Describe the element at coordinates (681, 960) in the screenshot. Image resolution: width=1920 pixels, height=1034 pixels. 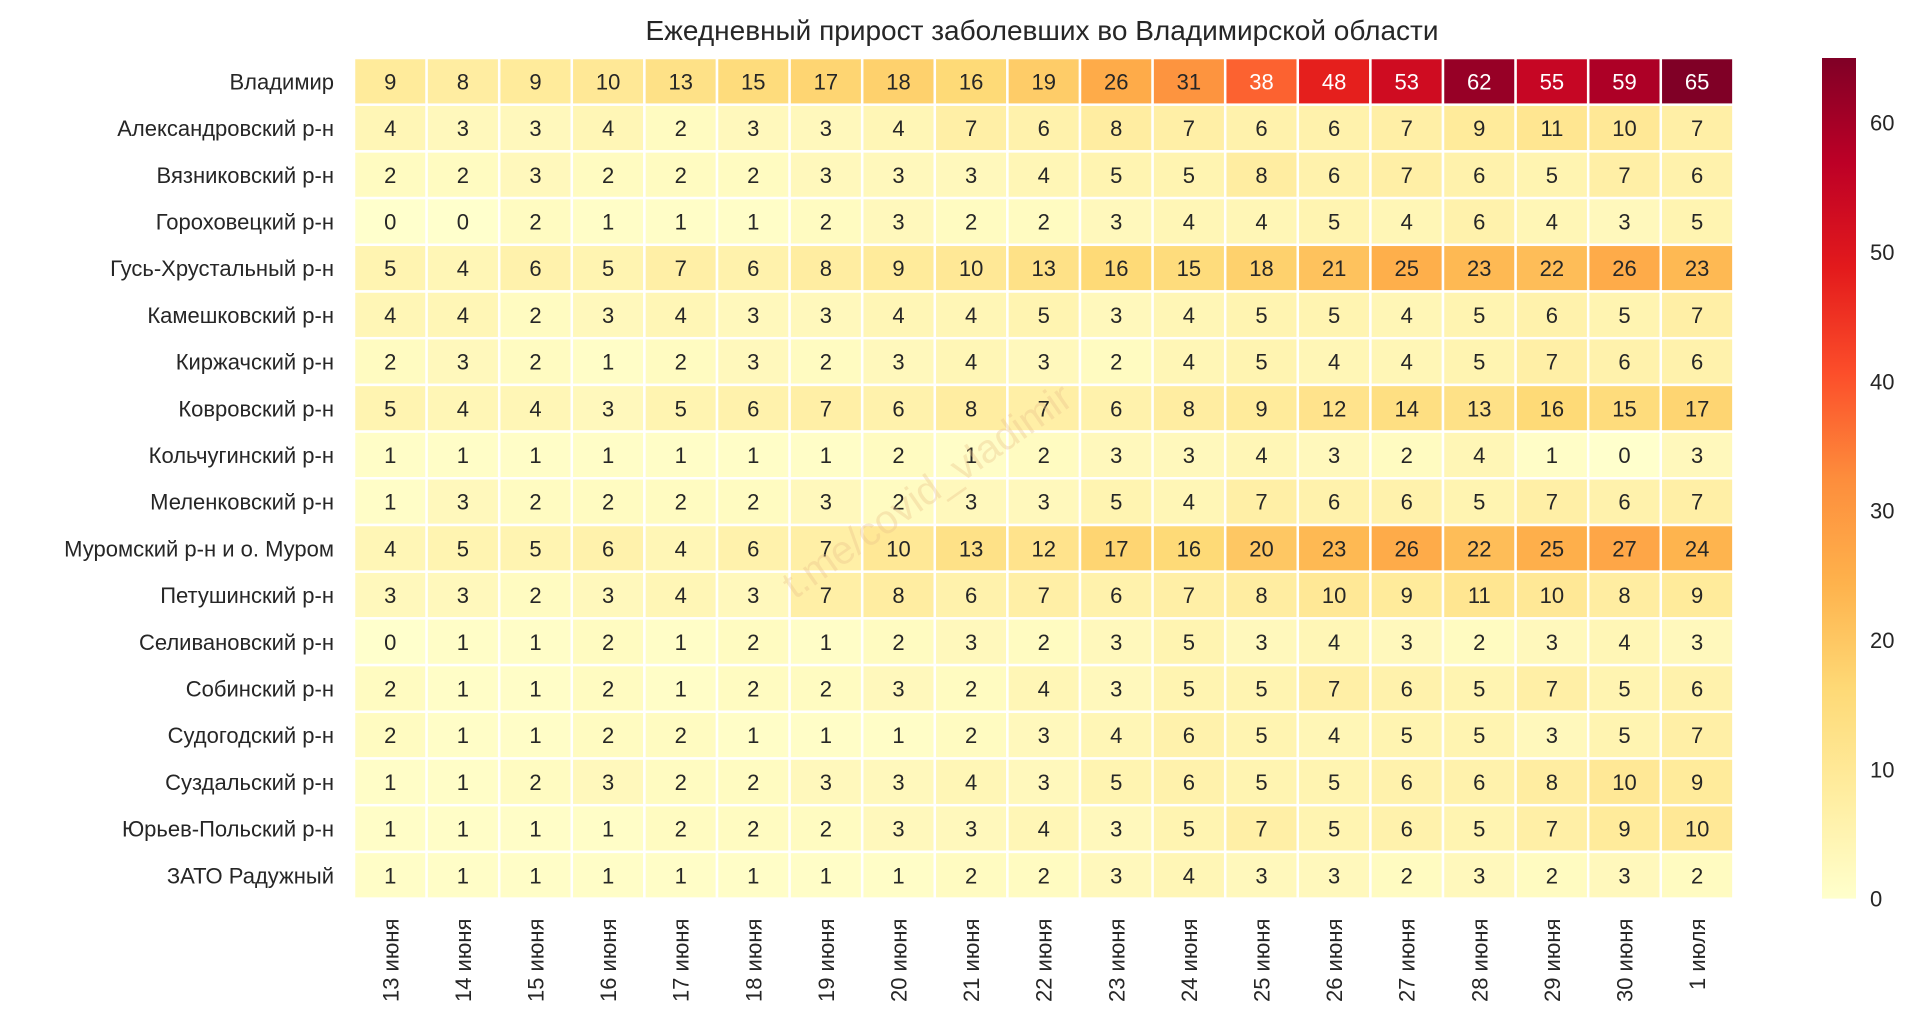
I see `x-tick-label: 17 июня` at that location.